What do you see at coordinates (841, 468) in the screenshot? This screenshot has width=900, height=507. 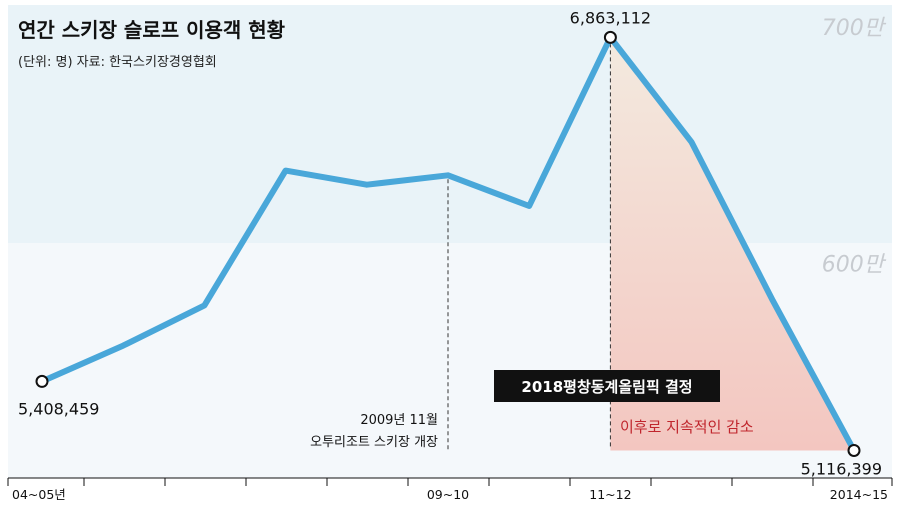 I see `data-point-label: 5,116,399` at bounding box center [841, 468].